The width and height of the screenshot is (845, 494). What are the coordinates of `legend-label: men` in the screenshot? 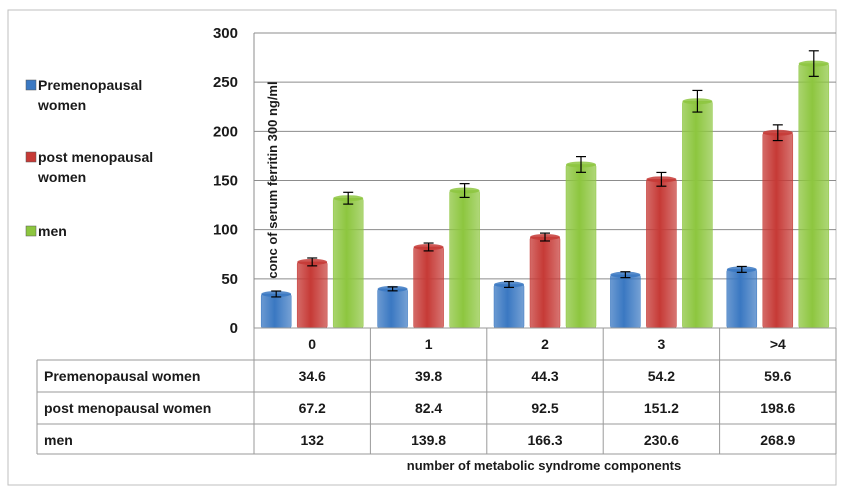 It's located at (52, 231).